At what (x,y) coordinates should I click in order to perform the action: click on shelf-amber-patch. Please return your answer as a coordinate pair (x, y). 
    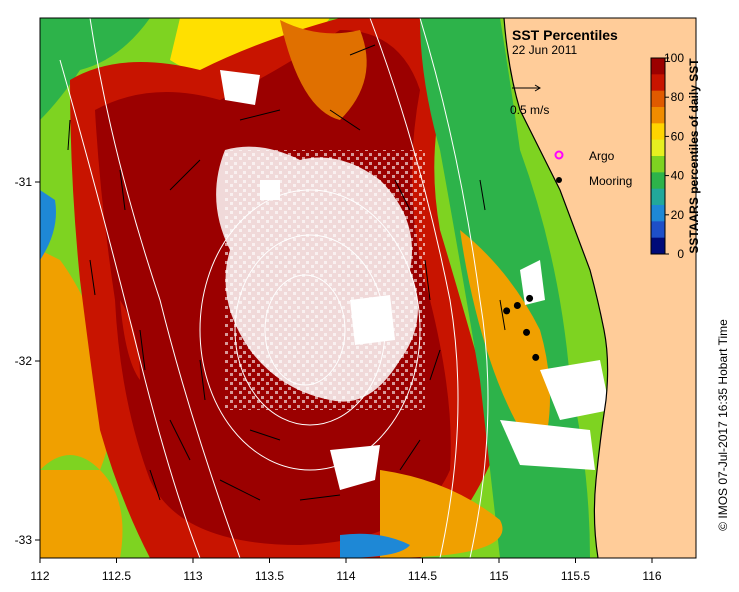
    Looking at the image, I should click on (505, 345).